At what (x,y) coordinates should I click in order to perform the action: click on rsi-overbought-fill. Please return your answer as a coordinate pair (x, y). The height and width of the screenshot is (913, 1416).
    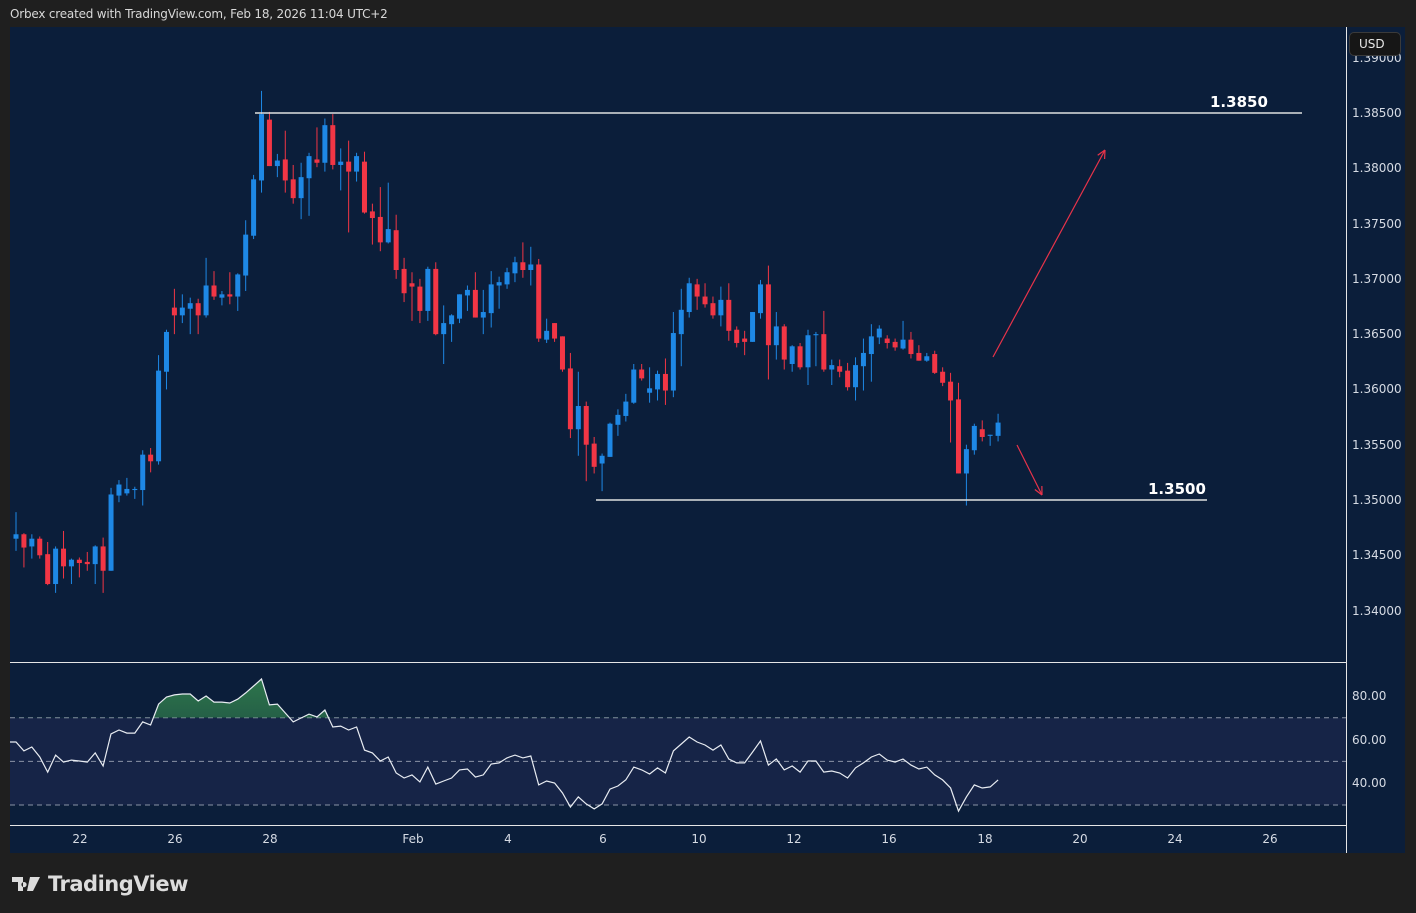
    Looking at the image, I should click on (507, 698).